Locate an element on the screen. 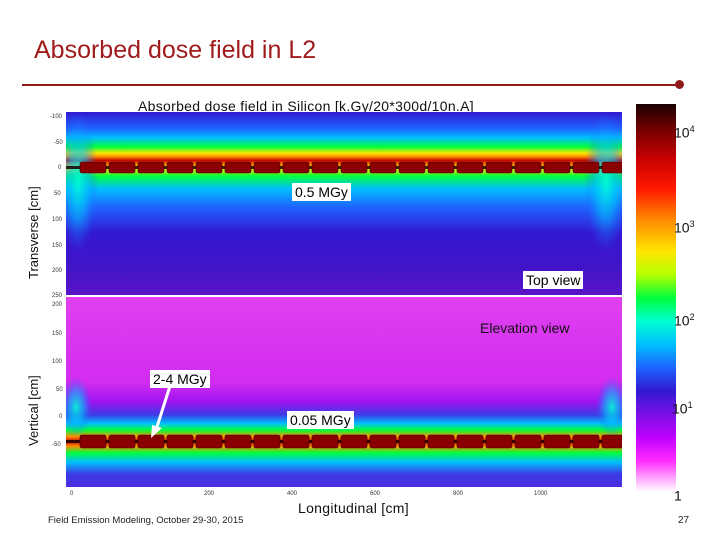 This screenshot has height=540, width=720. tick-label: 250 is located at coordinates (57, 296).